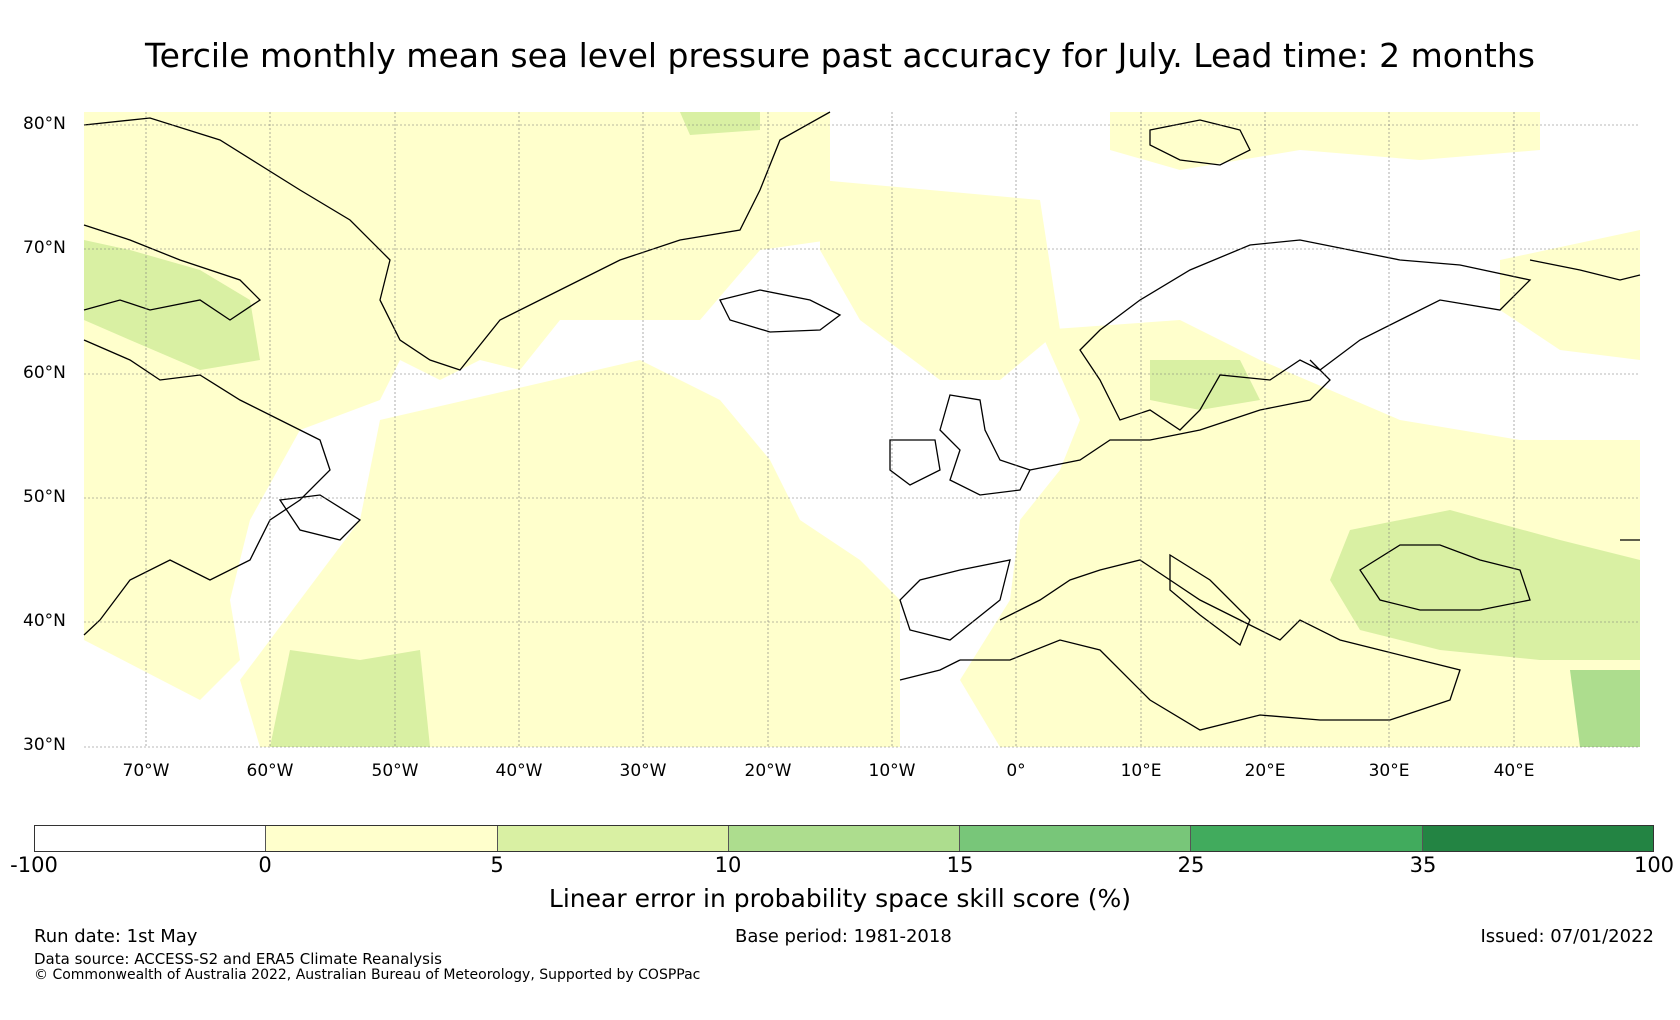  I want to click on lon-label-30w: 30°W, so click(643, 771).